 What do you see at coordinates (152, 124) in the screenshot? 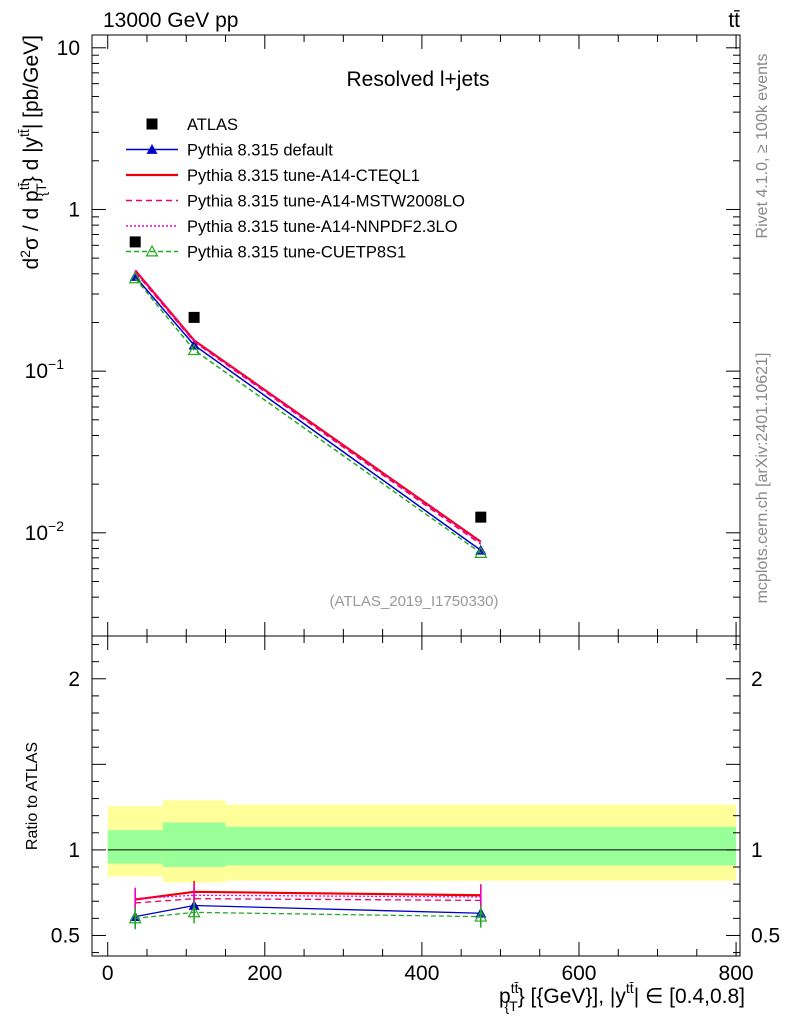
I see `legend-marker-data` at bounding box center [152, 124].